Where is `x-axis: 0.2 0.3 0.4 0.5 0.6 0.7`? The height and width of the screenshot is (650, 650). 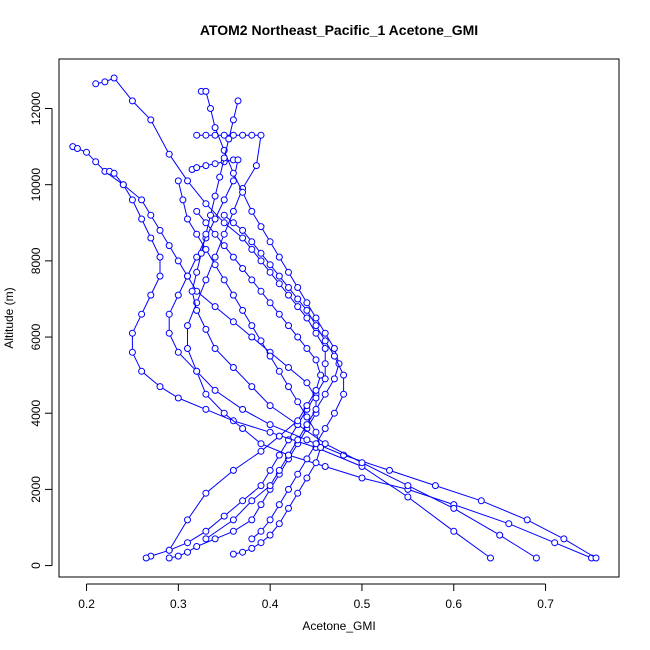
x-axis: 0.2 0.3 0.4 0.5 0.6 0.7 is located at coordinates (316, 597).